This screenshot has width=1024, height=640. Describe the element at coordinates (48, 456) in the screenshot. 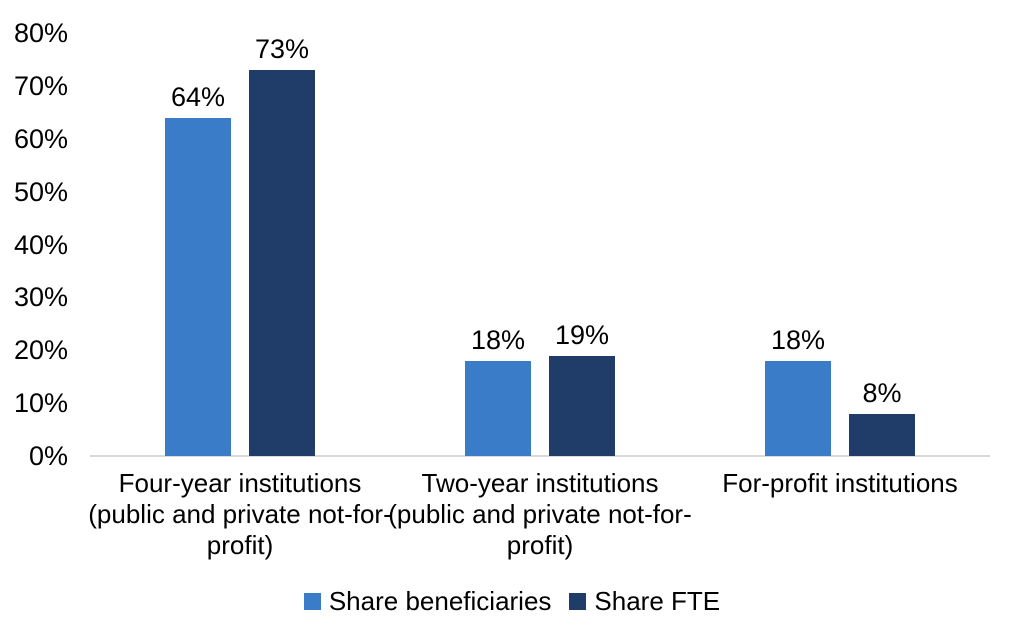

I see `y-axis-tick-label: 0%` at that location.